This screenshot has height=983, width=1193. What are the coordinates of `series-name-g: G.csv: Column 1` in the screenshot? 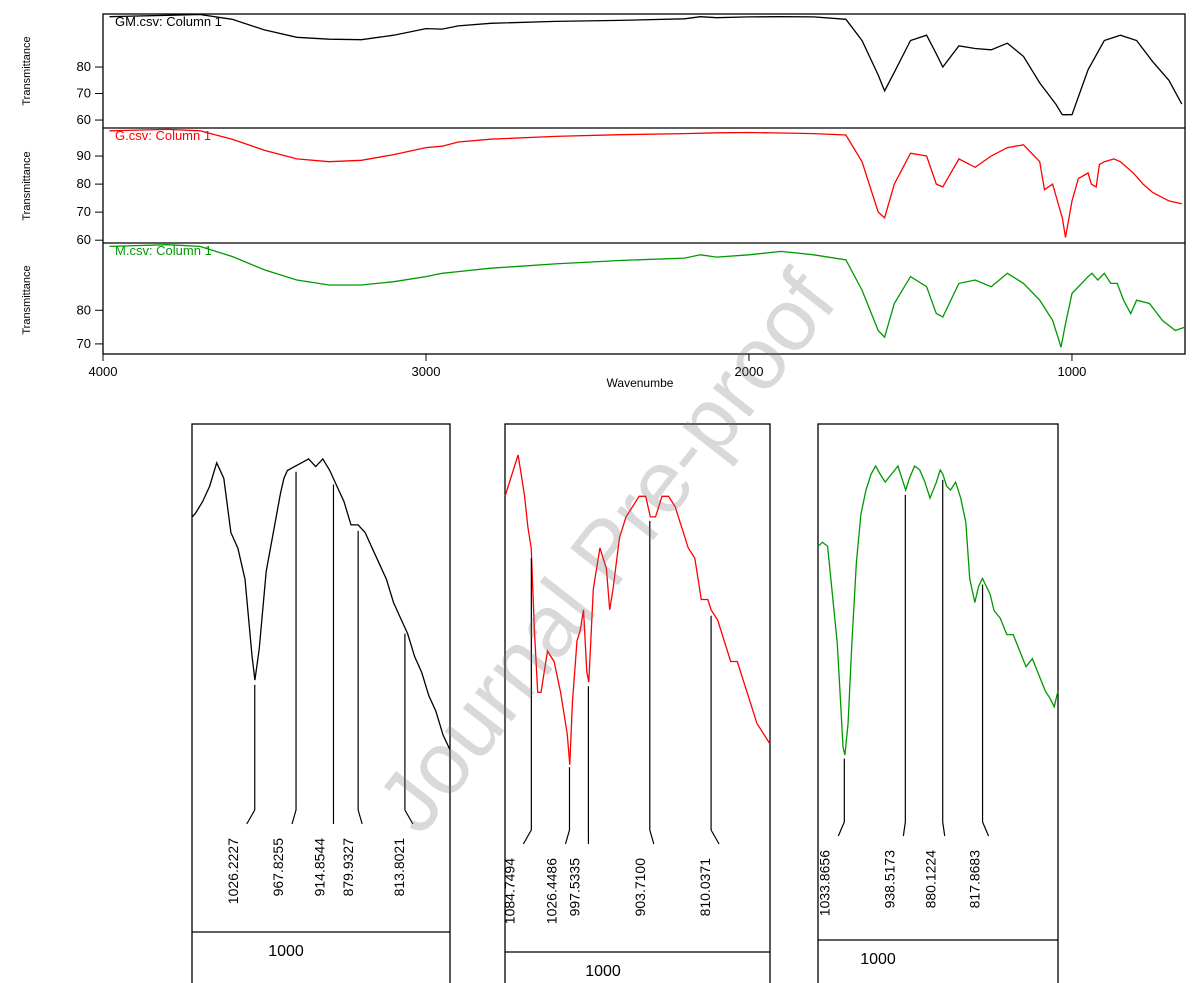 It's located at (163, 135).